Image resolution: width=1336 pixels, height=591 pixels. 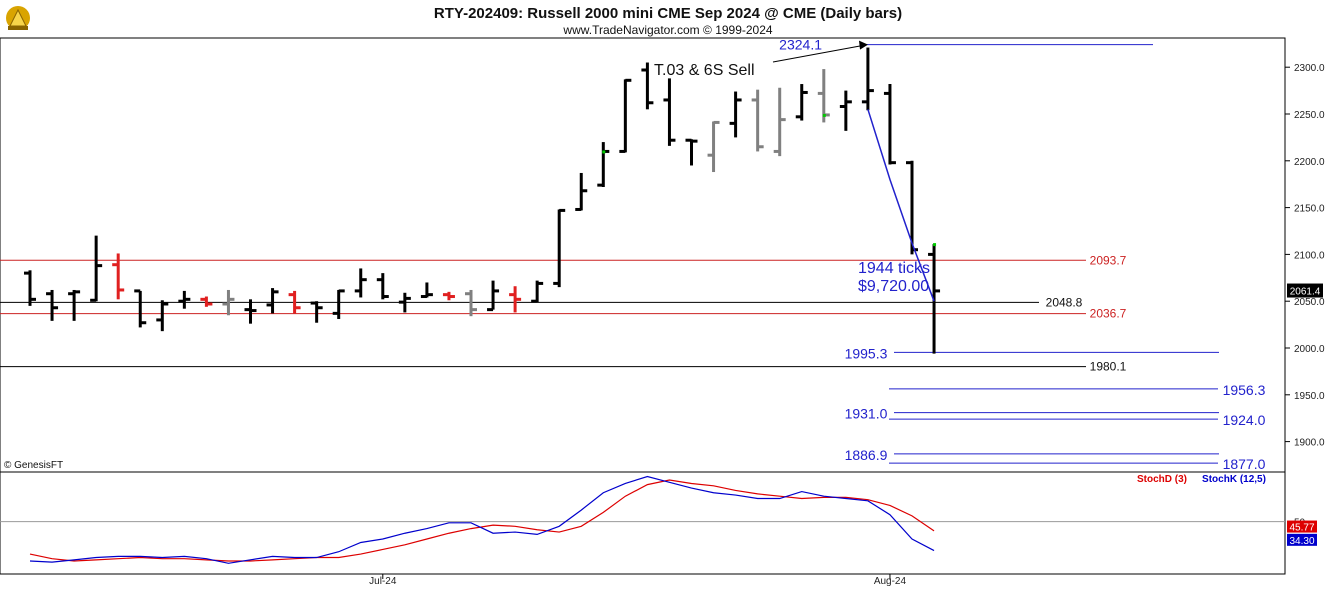 I want to click on stochD-value: 45.77, so click(x=1301, y=528).